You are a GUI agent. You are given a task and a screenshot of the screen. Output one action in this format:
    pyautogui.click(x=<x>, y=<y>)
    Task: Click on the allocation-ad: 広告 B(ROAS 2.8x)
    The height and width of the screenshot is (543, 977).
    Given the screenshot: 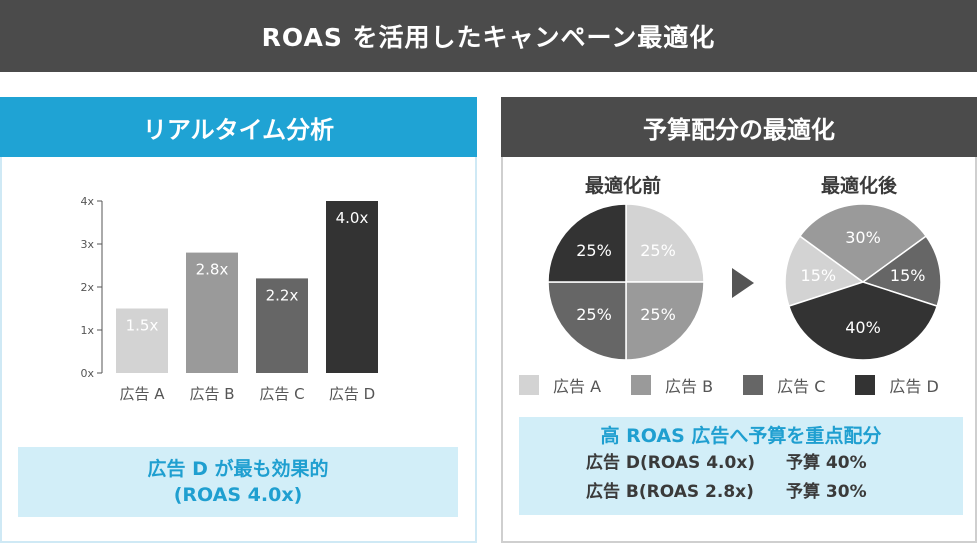 What is the action you would take?
    pyautogui.click(x=670, y=492)
    